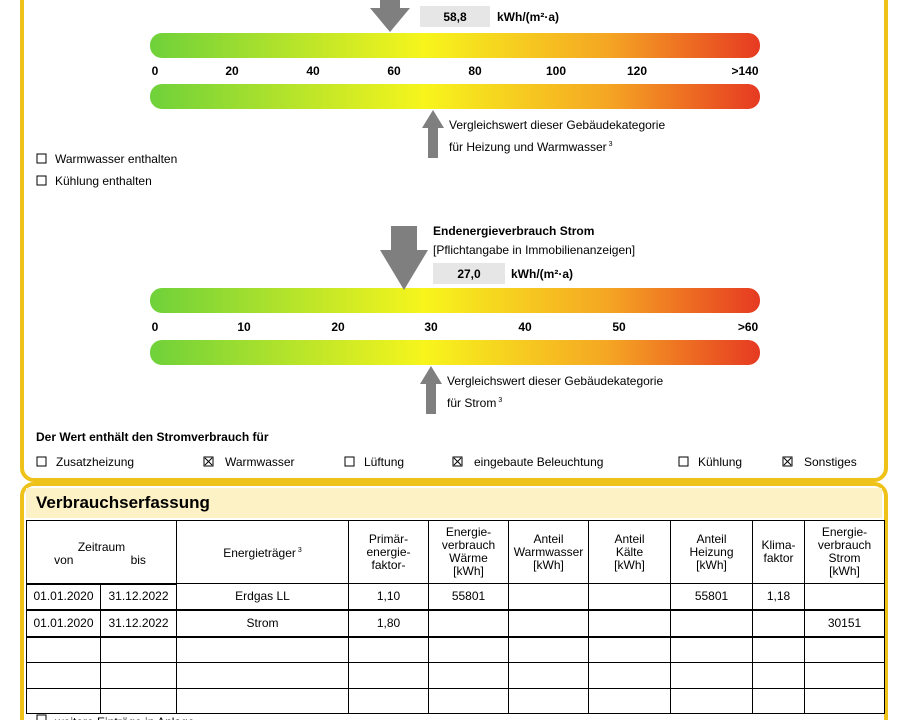 Image resolution: width=907 pixels, height=720 pixels. Describe the element at coordinates (720, 462) in the screenshot. I see `option-label: Kühlung` at that location.